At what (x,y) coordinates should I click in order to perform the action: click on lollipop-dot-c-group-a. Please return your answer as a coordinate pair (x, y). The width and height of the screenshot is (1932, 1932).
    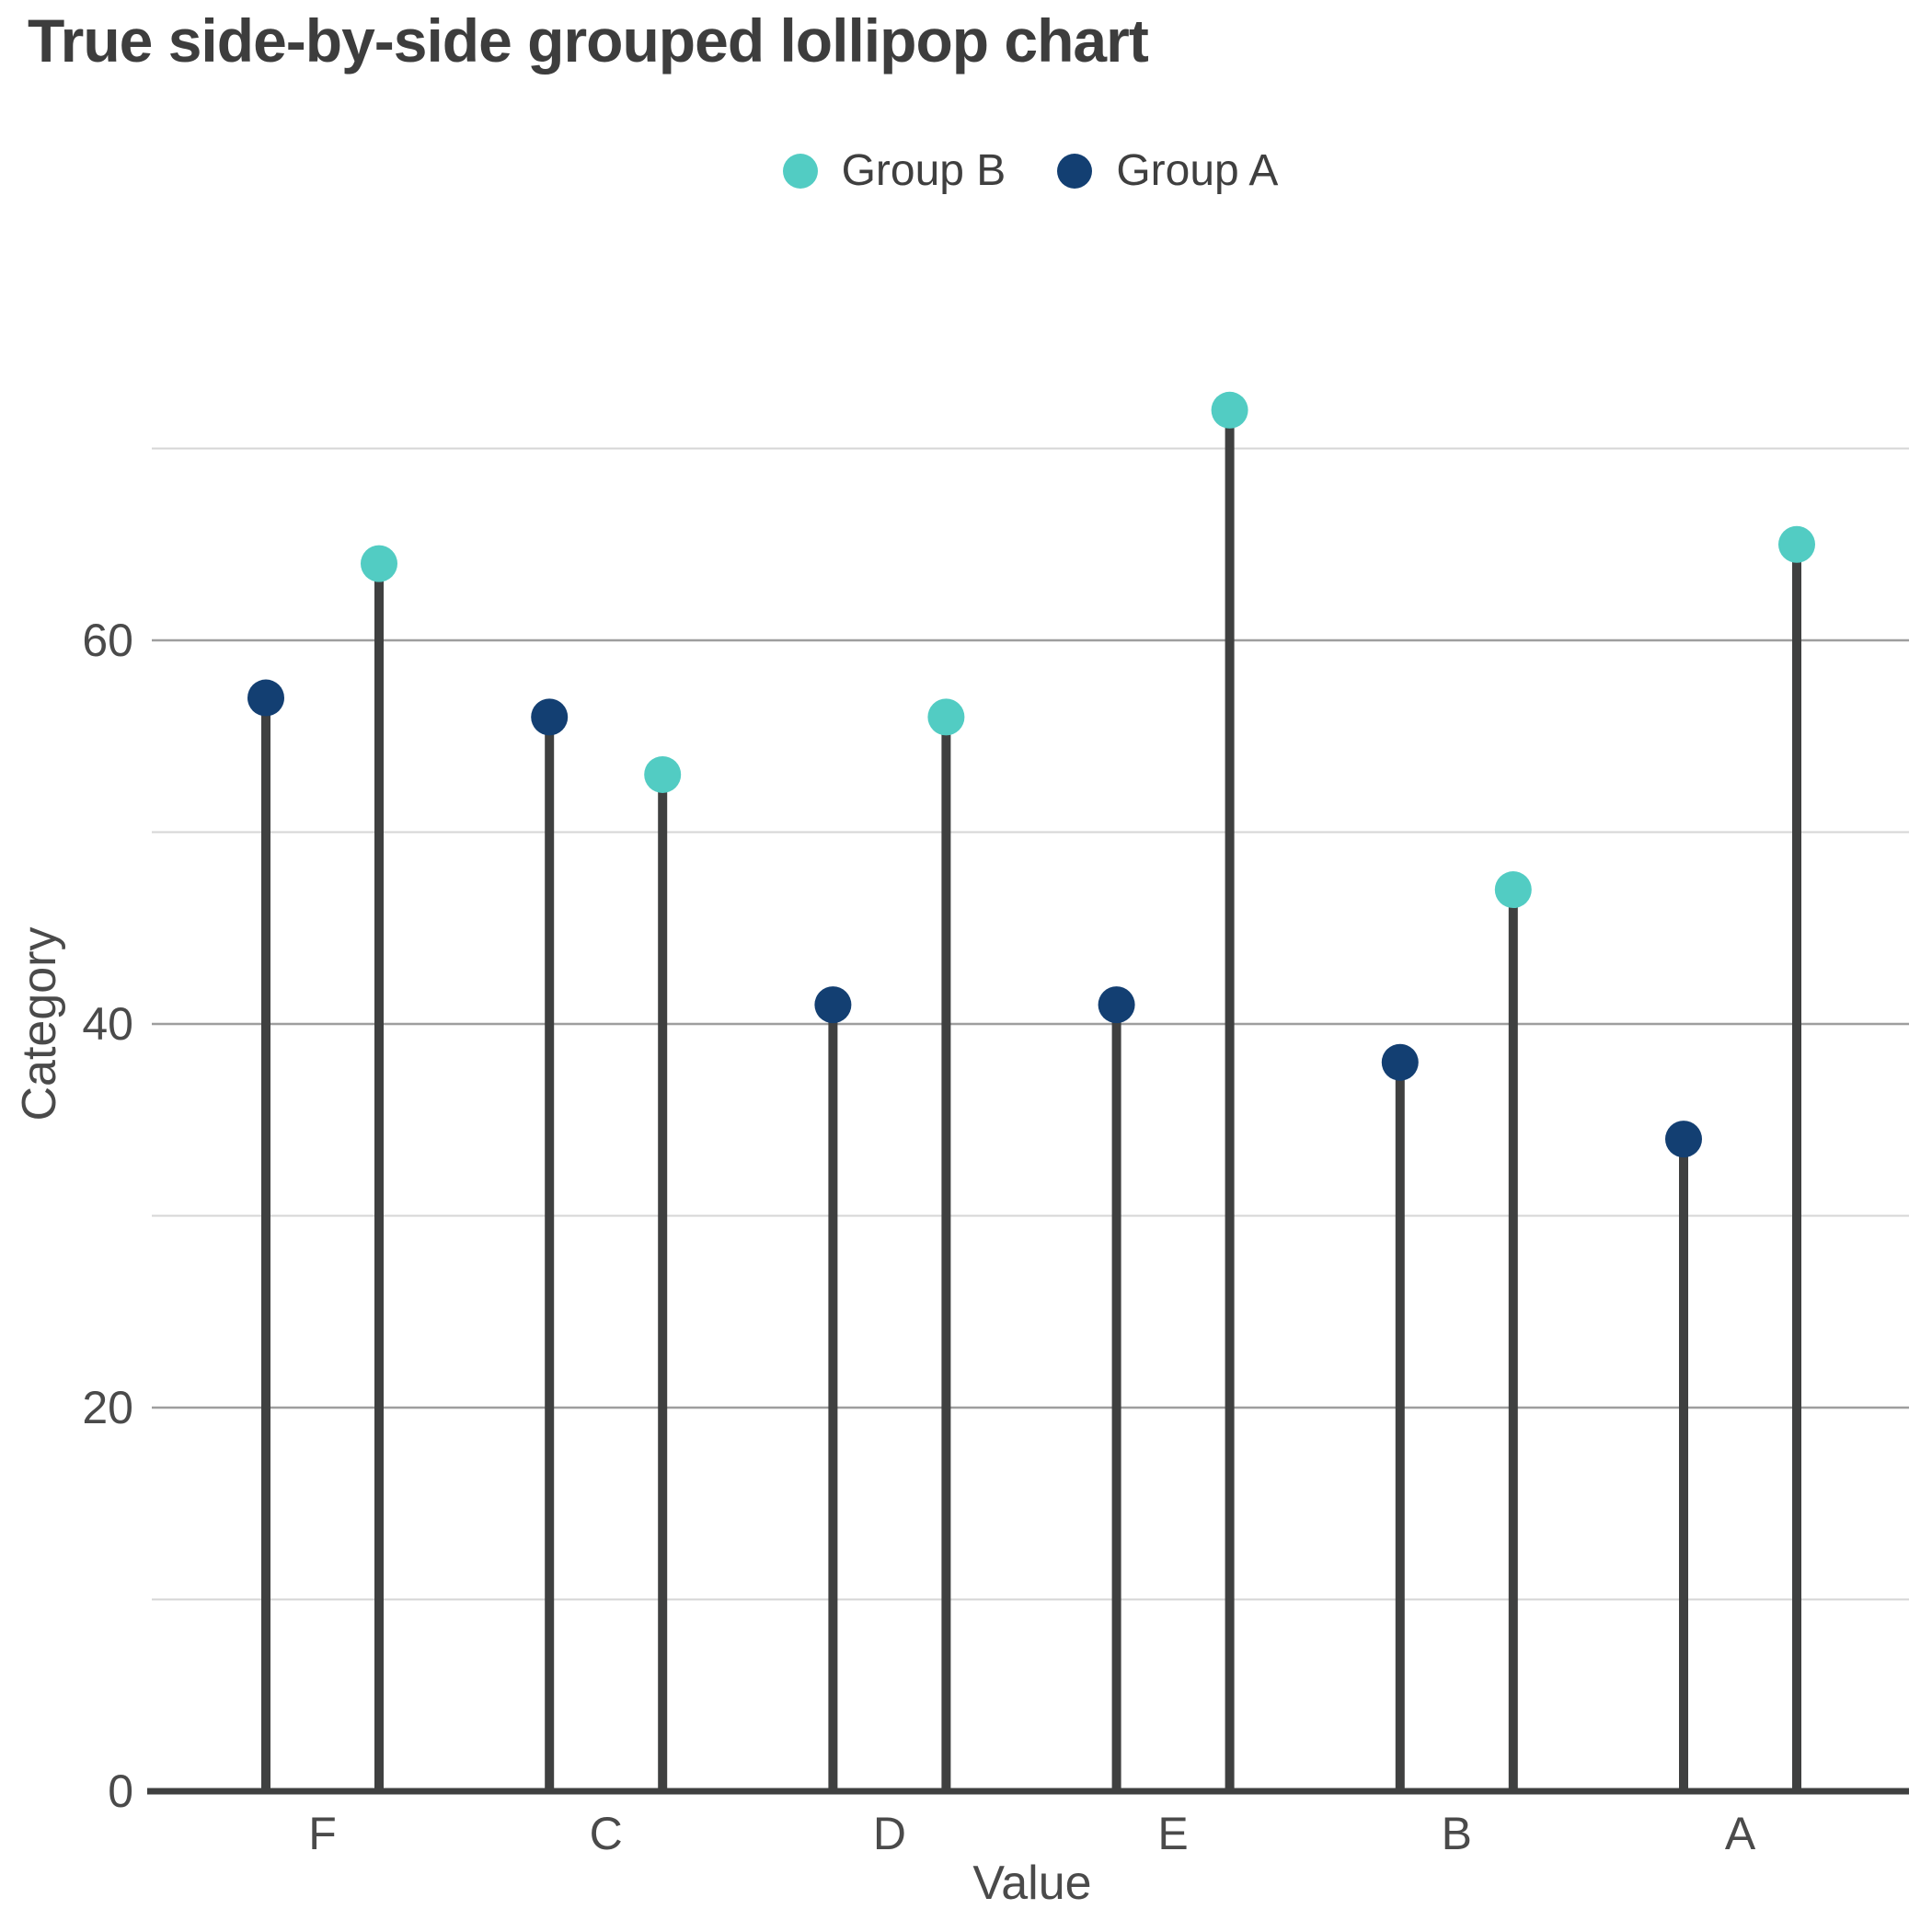
    Looking at the image, I should click on (550, 717).